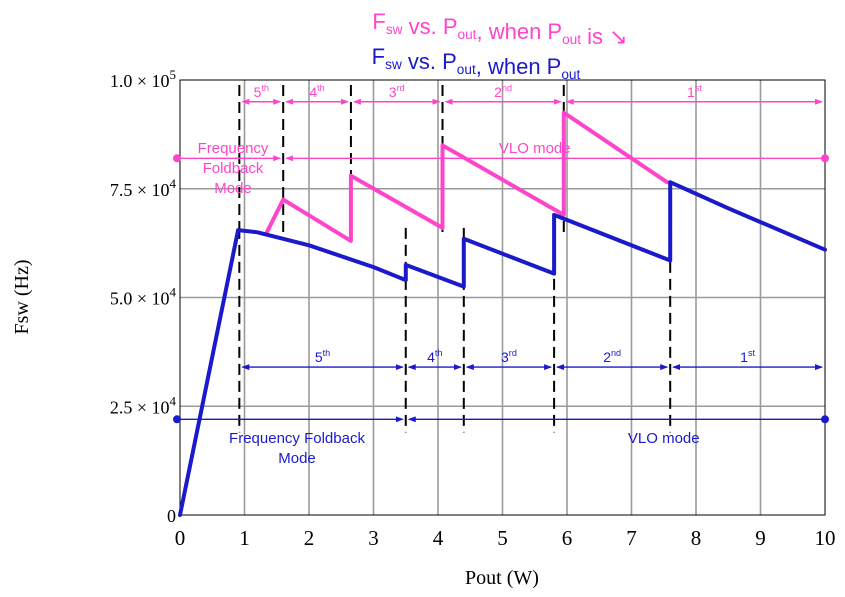 The width and height of the screenshot is (845, 597). Describe the element at coordinates (143, 405) in the screenshot. I see `y-tick-label: 2.5 × 10⁴` at that location.